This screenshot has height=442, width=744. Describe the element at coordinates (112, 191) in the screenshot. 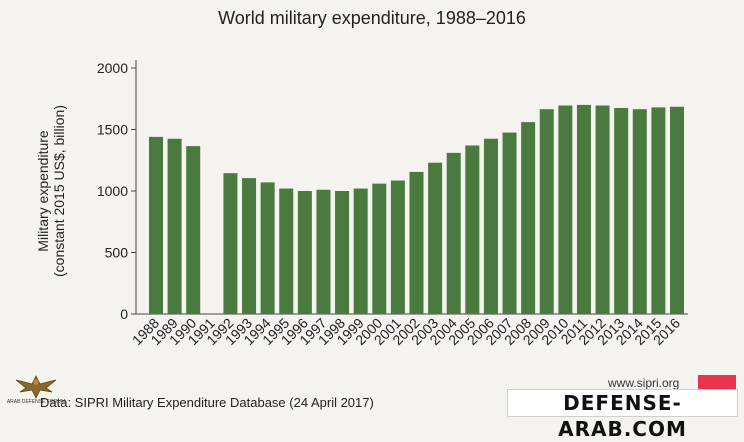

I see `y-tick-label: 1000` at that location.